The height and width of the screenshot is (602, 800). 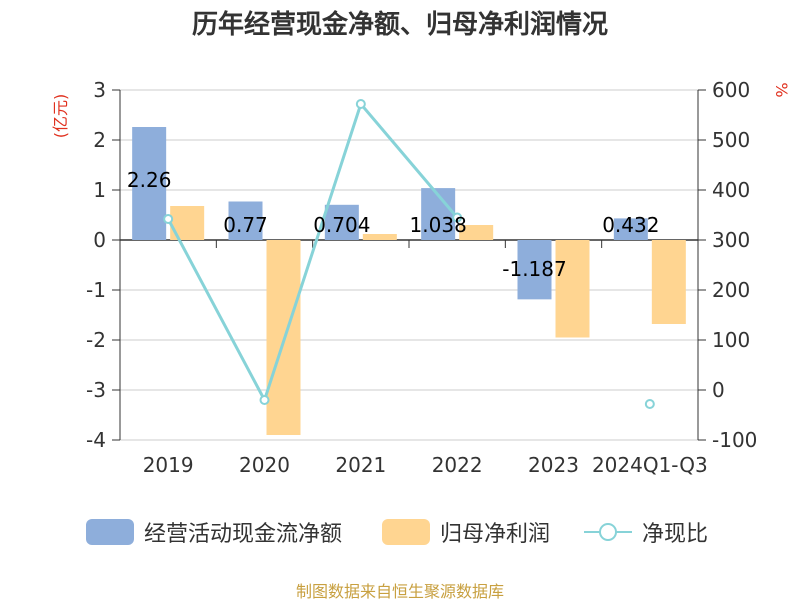 What do you see at coordinates (264, 465) in the screenshot?
I see `category-label: 2020` at bounding box center [264, 465].